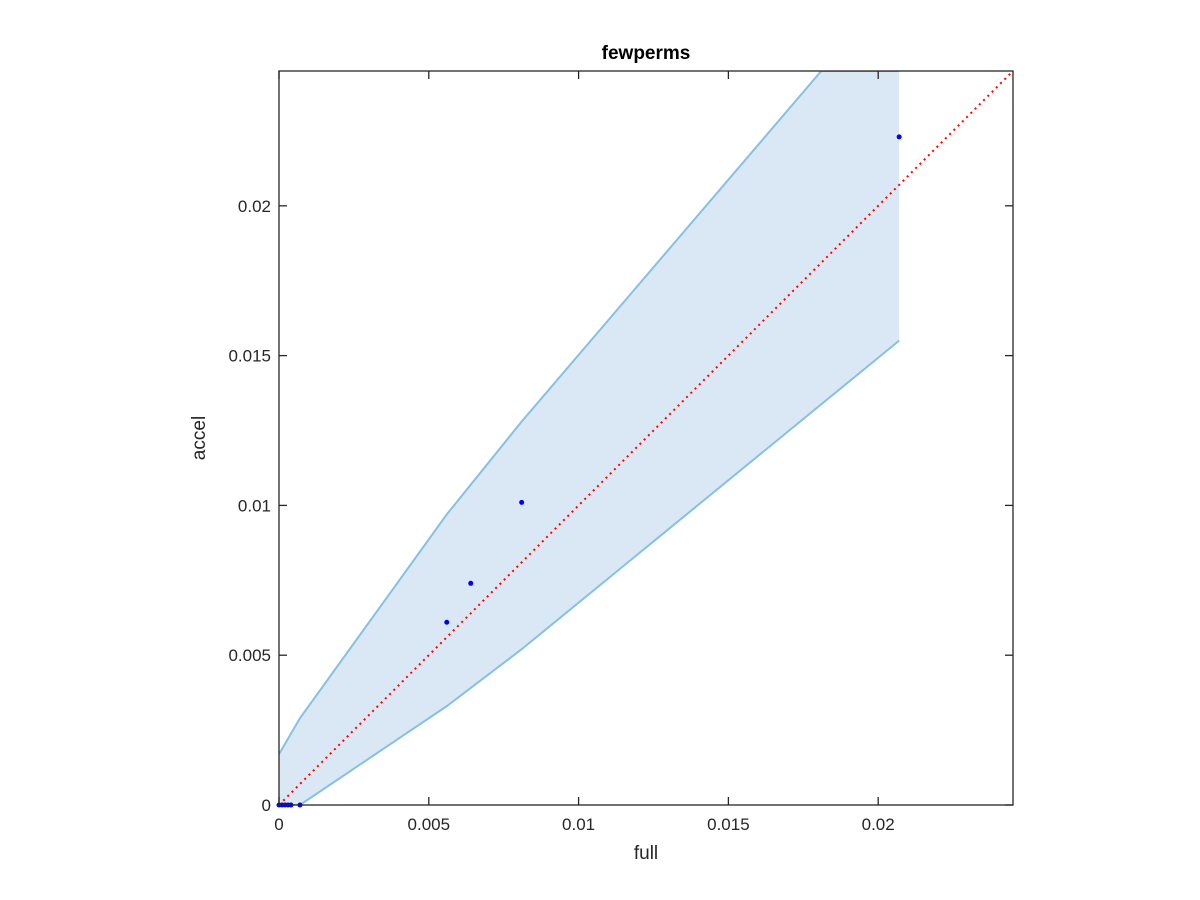  I want to click on y-tick-label: 0.01, so click(254, 505).